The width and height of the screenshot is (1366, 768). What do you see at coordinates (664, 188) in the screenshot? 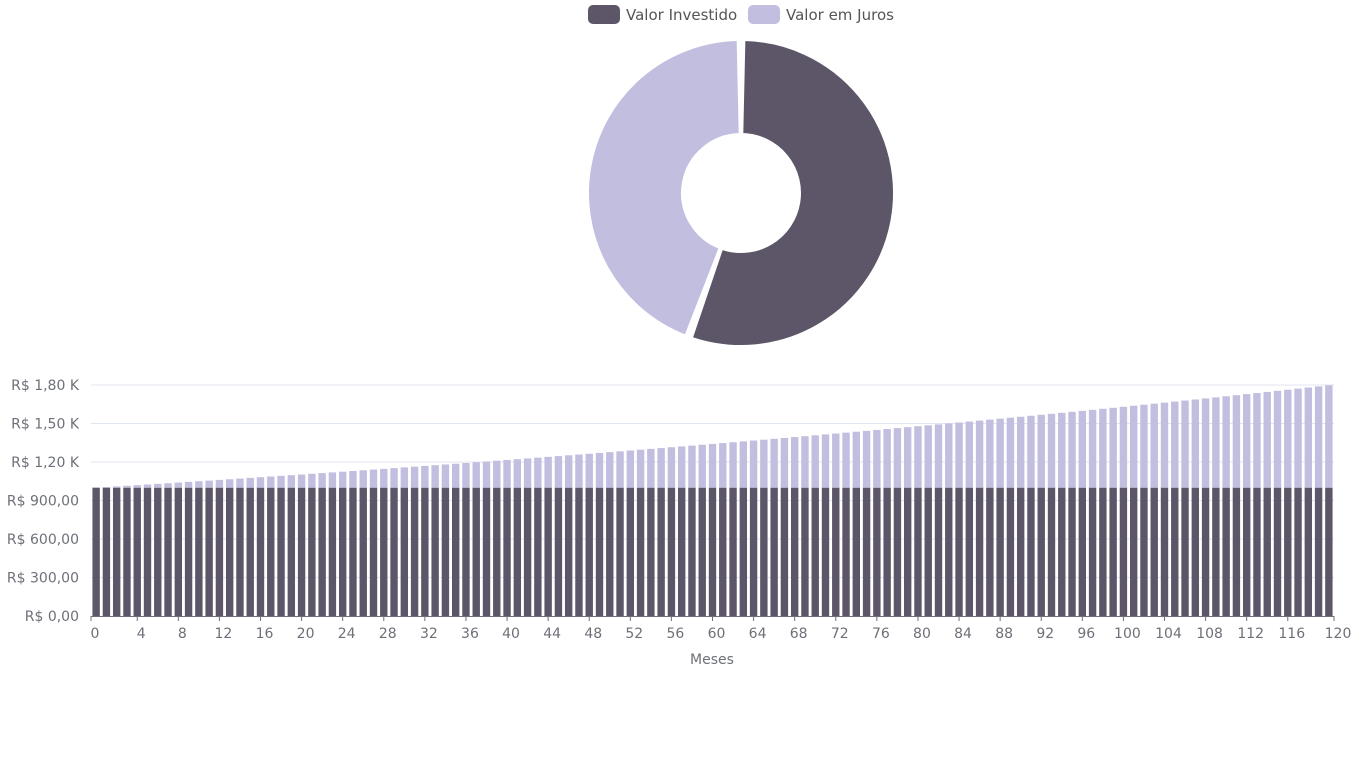
I see `donut-slice-valor-em-juros` at bounding box center [664, 188].